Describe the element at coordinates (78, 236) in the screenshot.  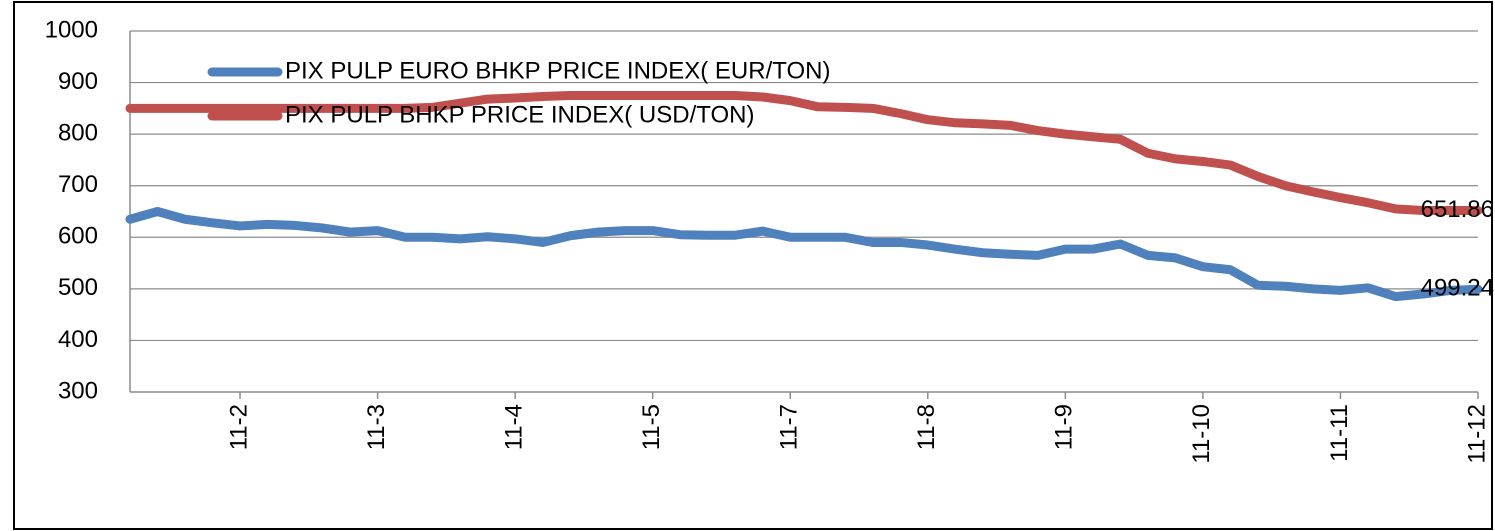
I see `y-tick-label: 600` at that location.